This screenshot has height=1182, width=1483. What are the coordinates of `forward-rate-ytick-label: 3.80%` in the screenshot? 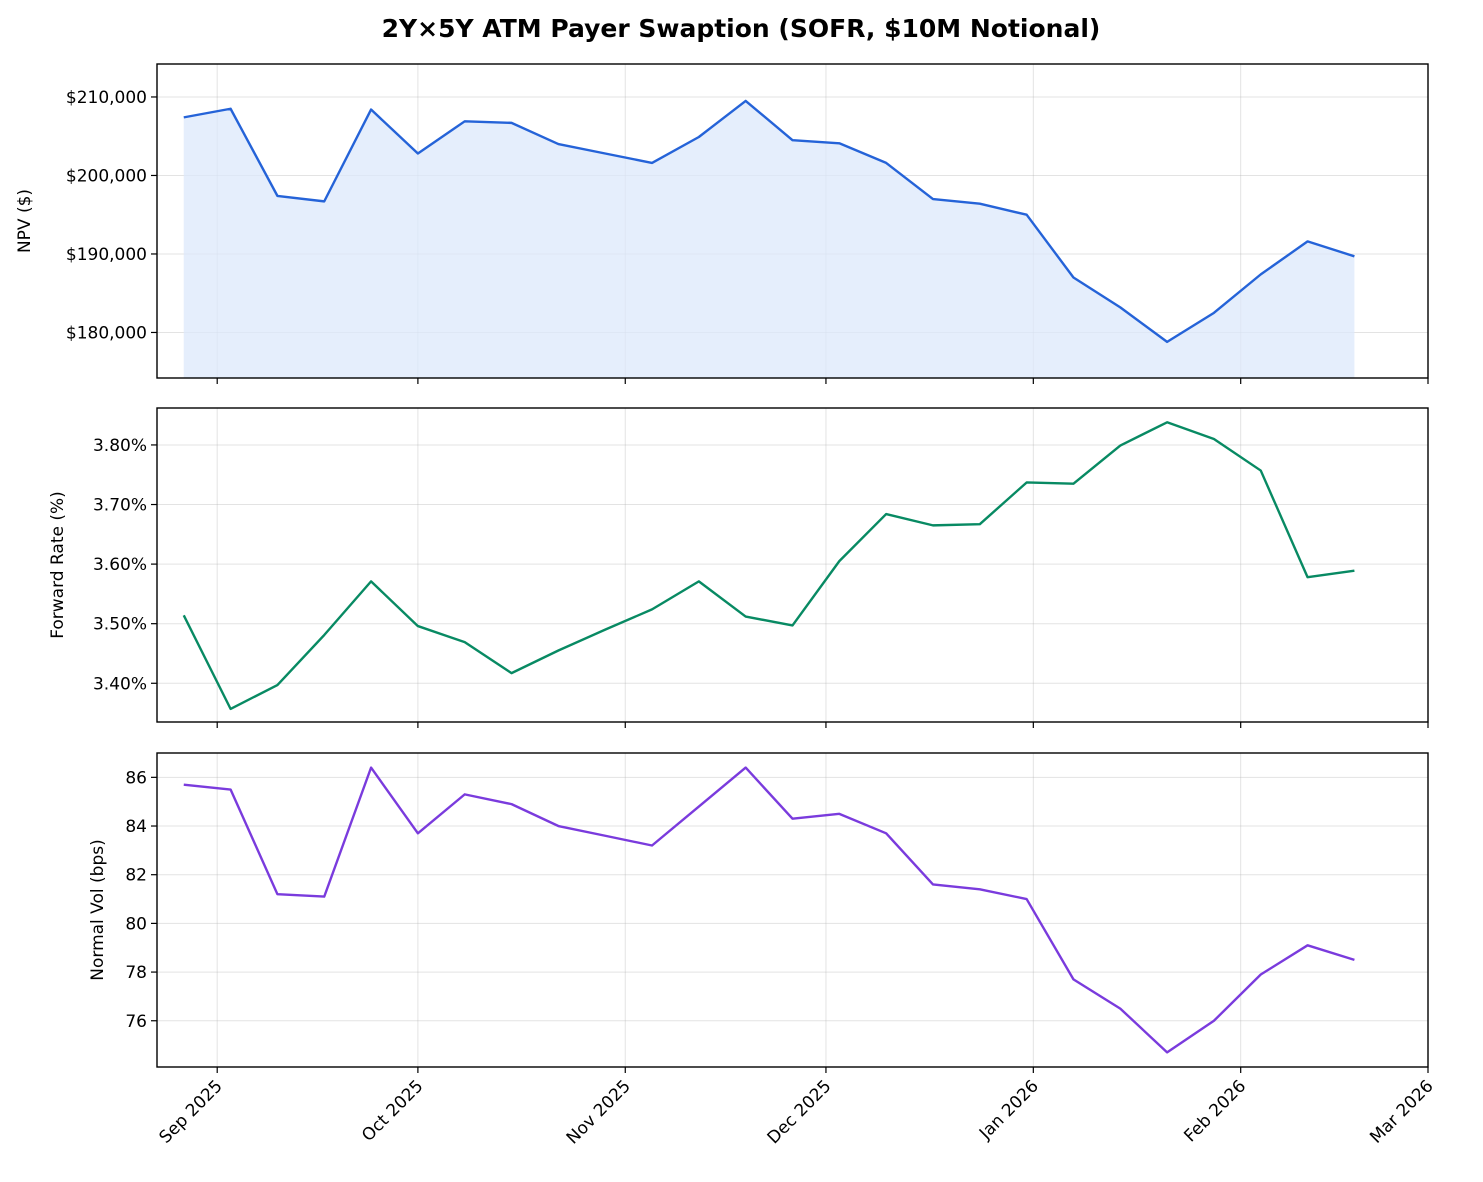 It's located at (120, 446).